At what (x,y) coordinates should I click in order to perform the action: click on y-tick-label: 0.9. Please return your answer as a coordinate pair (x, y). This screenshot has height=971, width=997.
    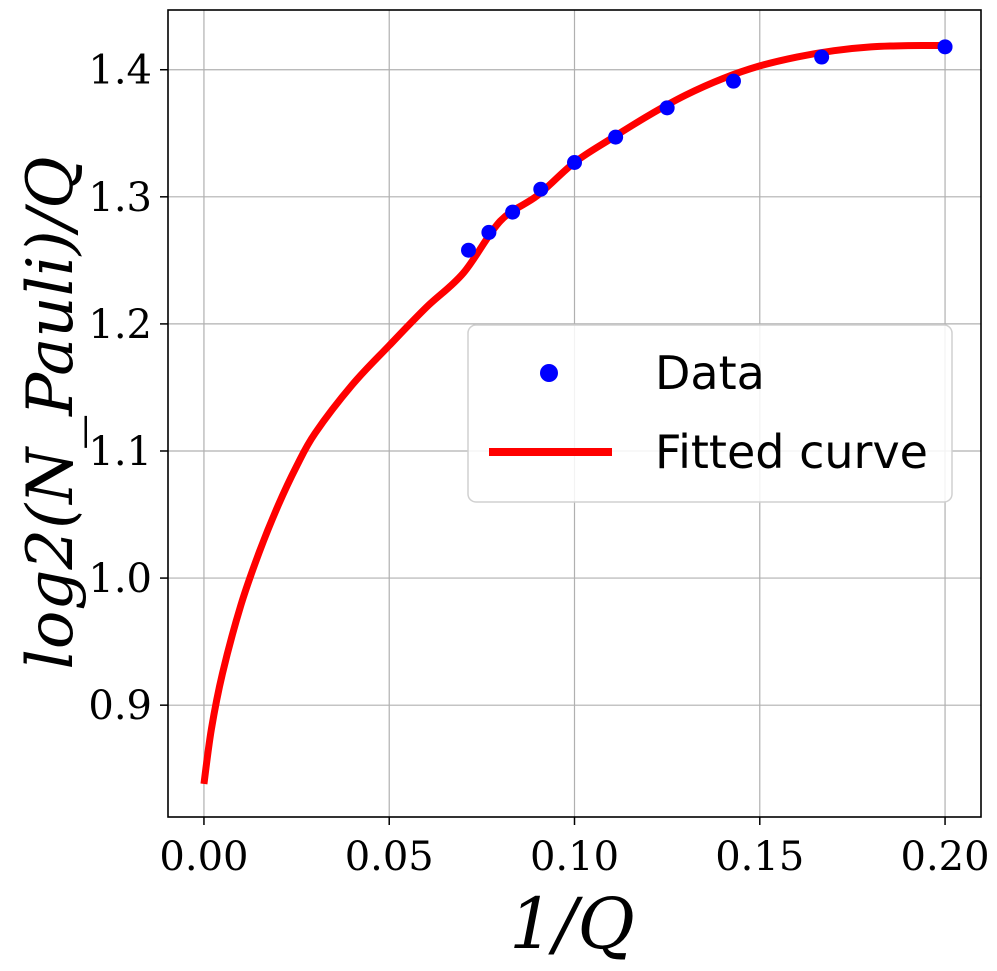
    Looking at the image, I should click on (120, 706).